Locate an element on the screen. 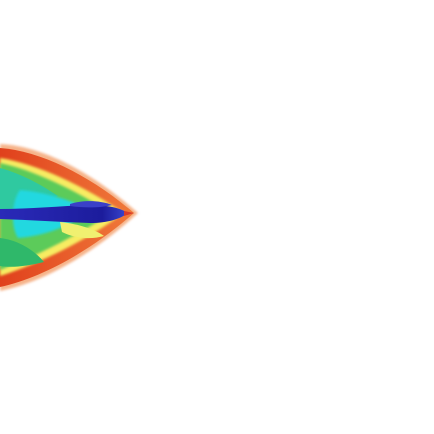 This screenshot has height=434, width=434. yellow-streak is located at coordinates (82, 230).